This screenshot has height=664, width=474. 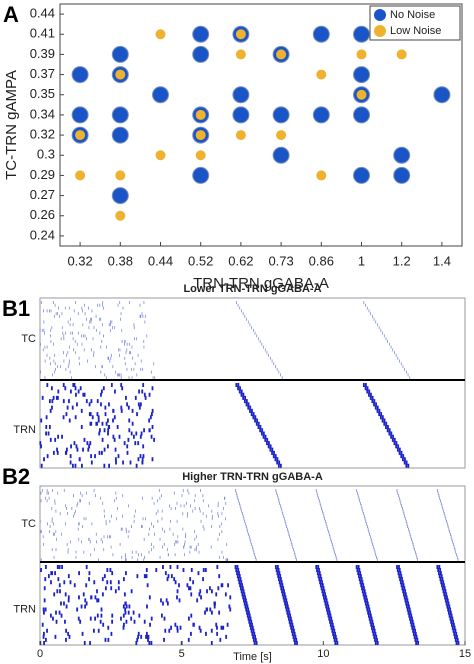 What do you see at coordinates (280, 260) in the screenshot?
I see `x-tick-label: 0.73` at bounding box center [280, 260].